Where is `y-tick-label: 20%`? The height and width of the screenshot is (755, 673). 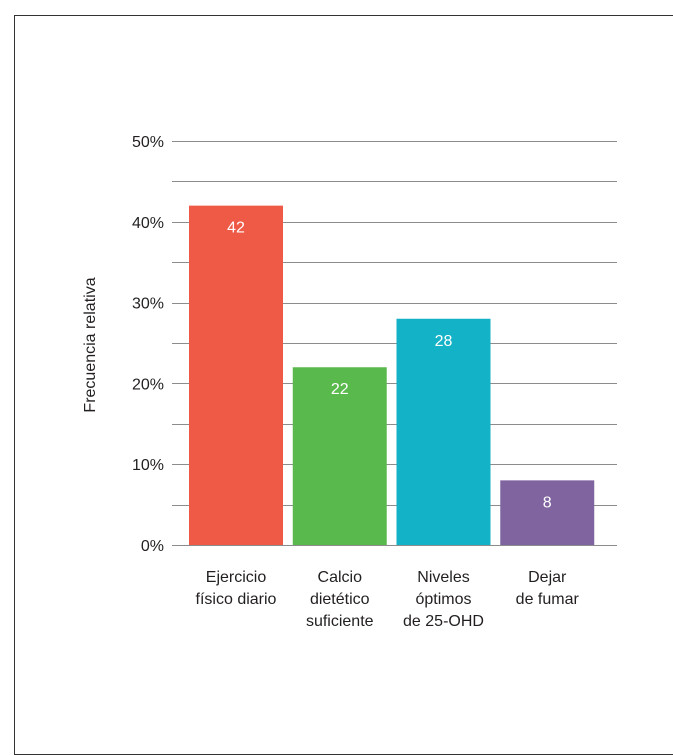 y-tick-label: 20% is located at coordinates (148, 384).